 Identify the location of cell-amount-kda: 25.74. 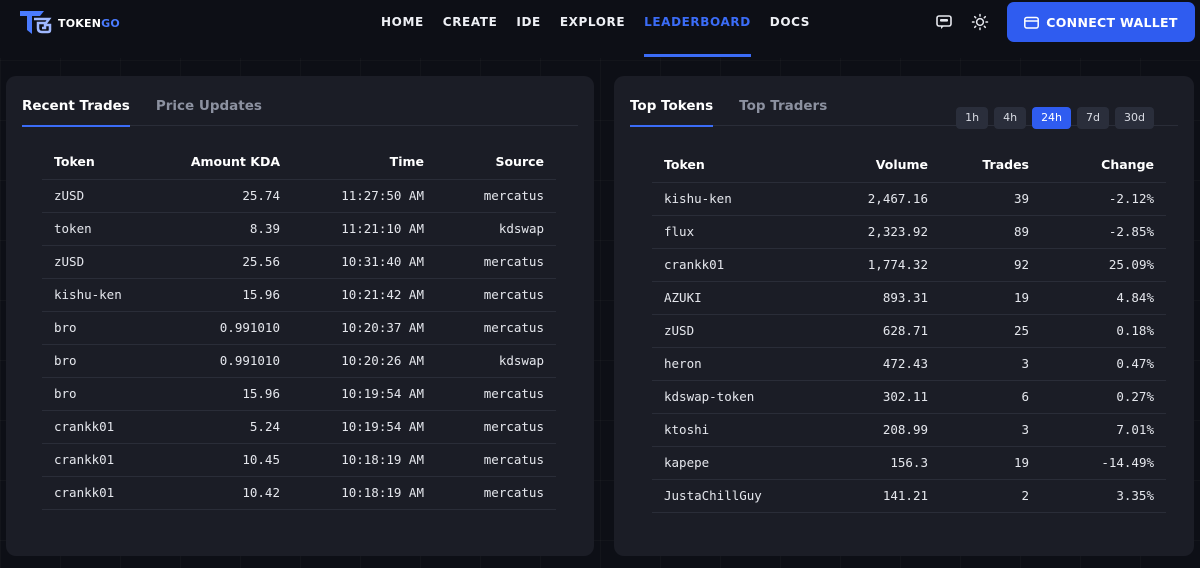
(227, 196).